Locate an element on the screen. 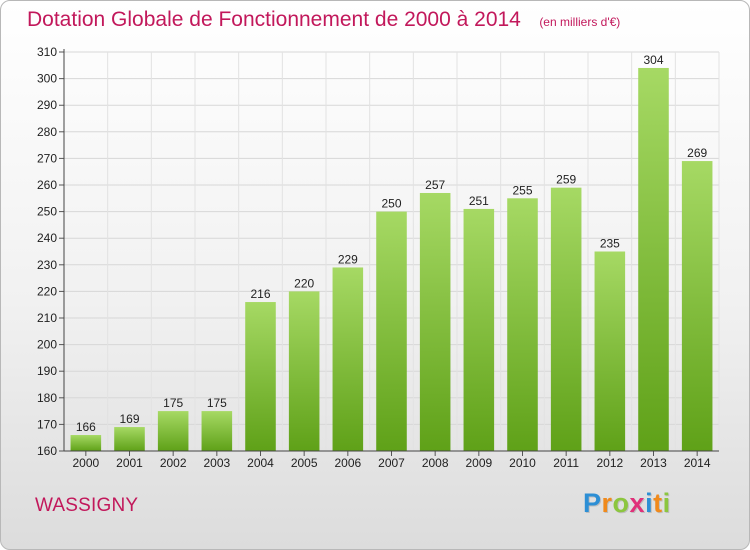 This screenshot has height=550, width=750. bar-2007 is located at coordinates (391, 331).